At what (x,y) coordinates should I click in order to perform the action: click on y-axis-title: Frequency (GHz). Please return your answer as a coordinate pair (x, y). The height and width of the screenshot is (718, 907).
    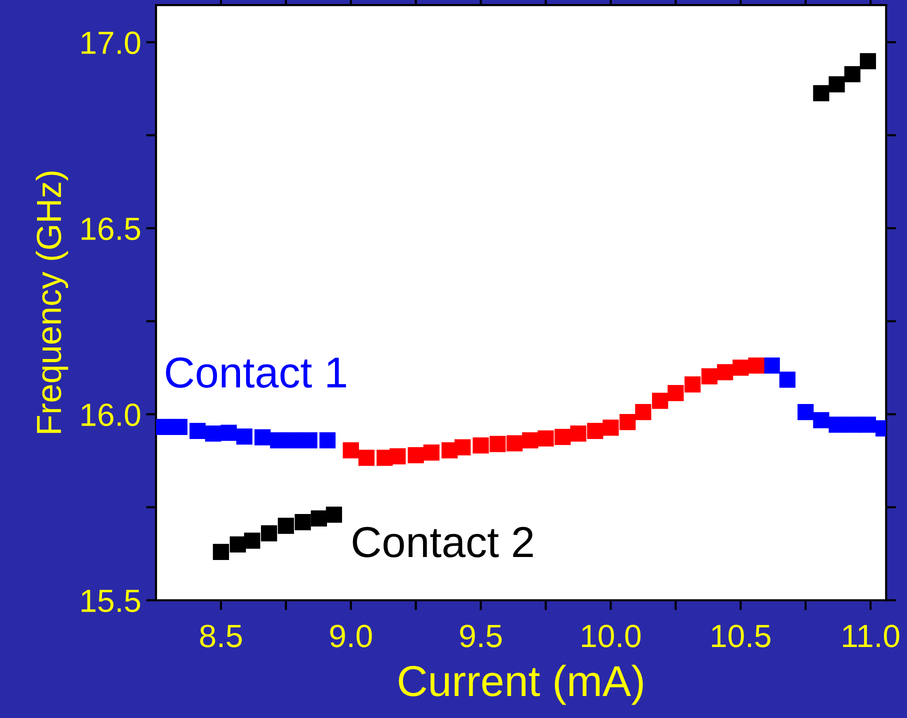
    Looking at the image, I should click on (52, 302).